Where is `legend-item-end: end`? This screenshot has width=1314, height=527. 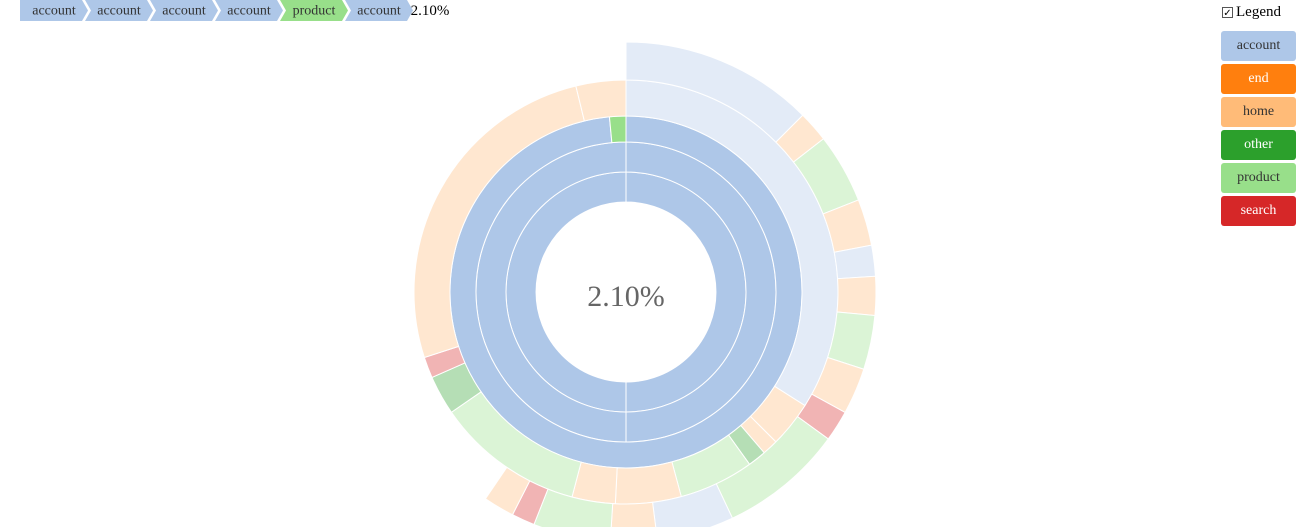
legend-item-end: end is located at coordinates (1258, 79).